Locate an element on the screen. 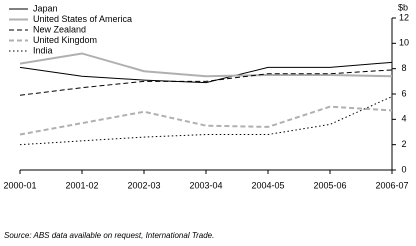 The height and width of the screenshot is (246, 416). y-tick-label: 2 is located at coordinates (403, 144).